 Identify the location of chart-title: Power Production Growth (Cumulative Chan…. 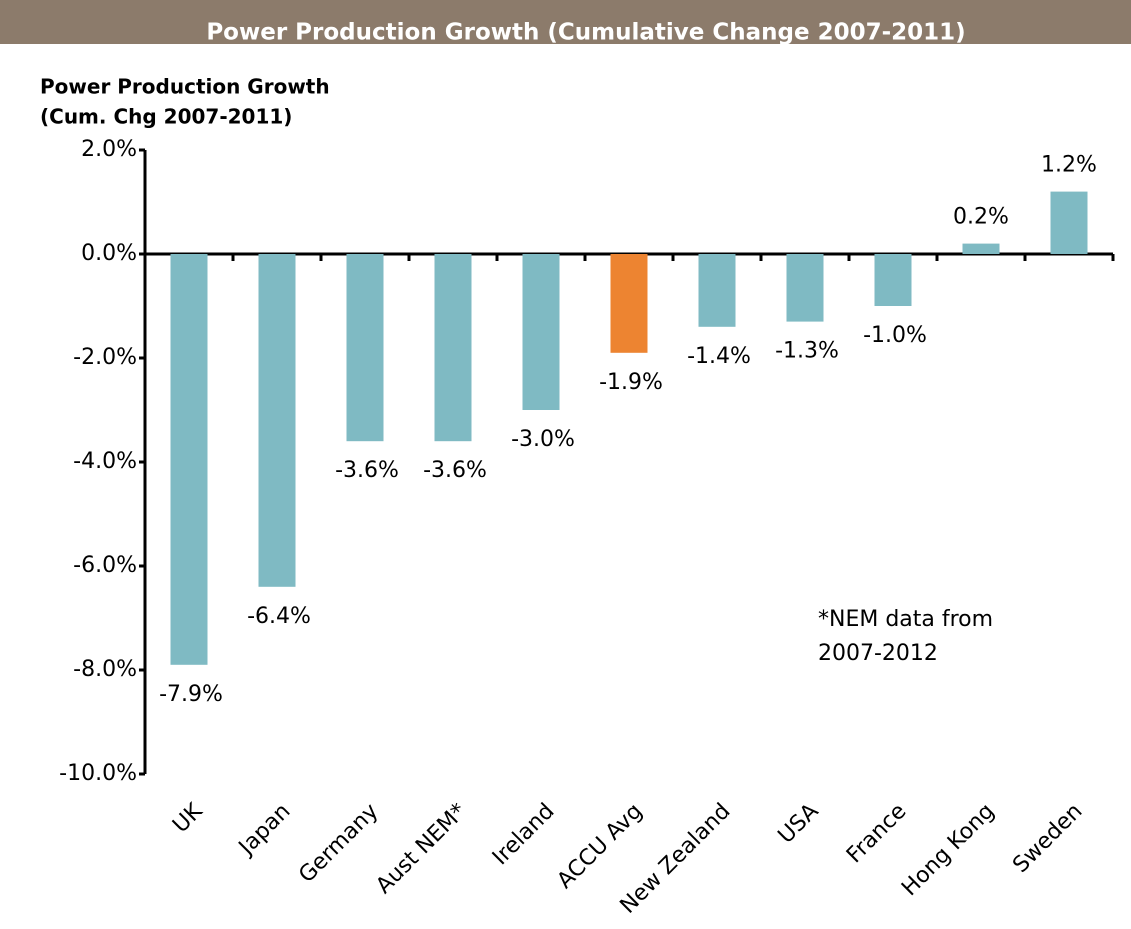
(585, 33).